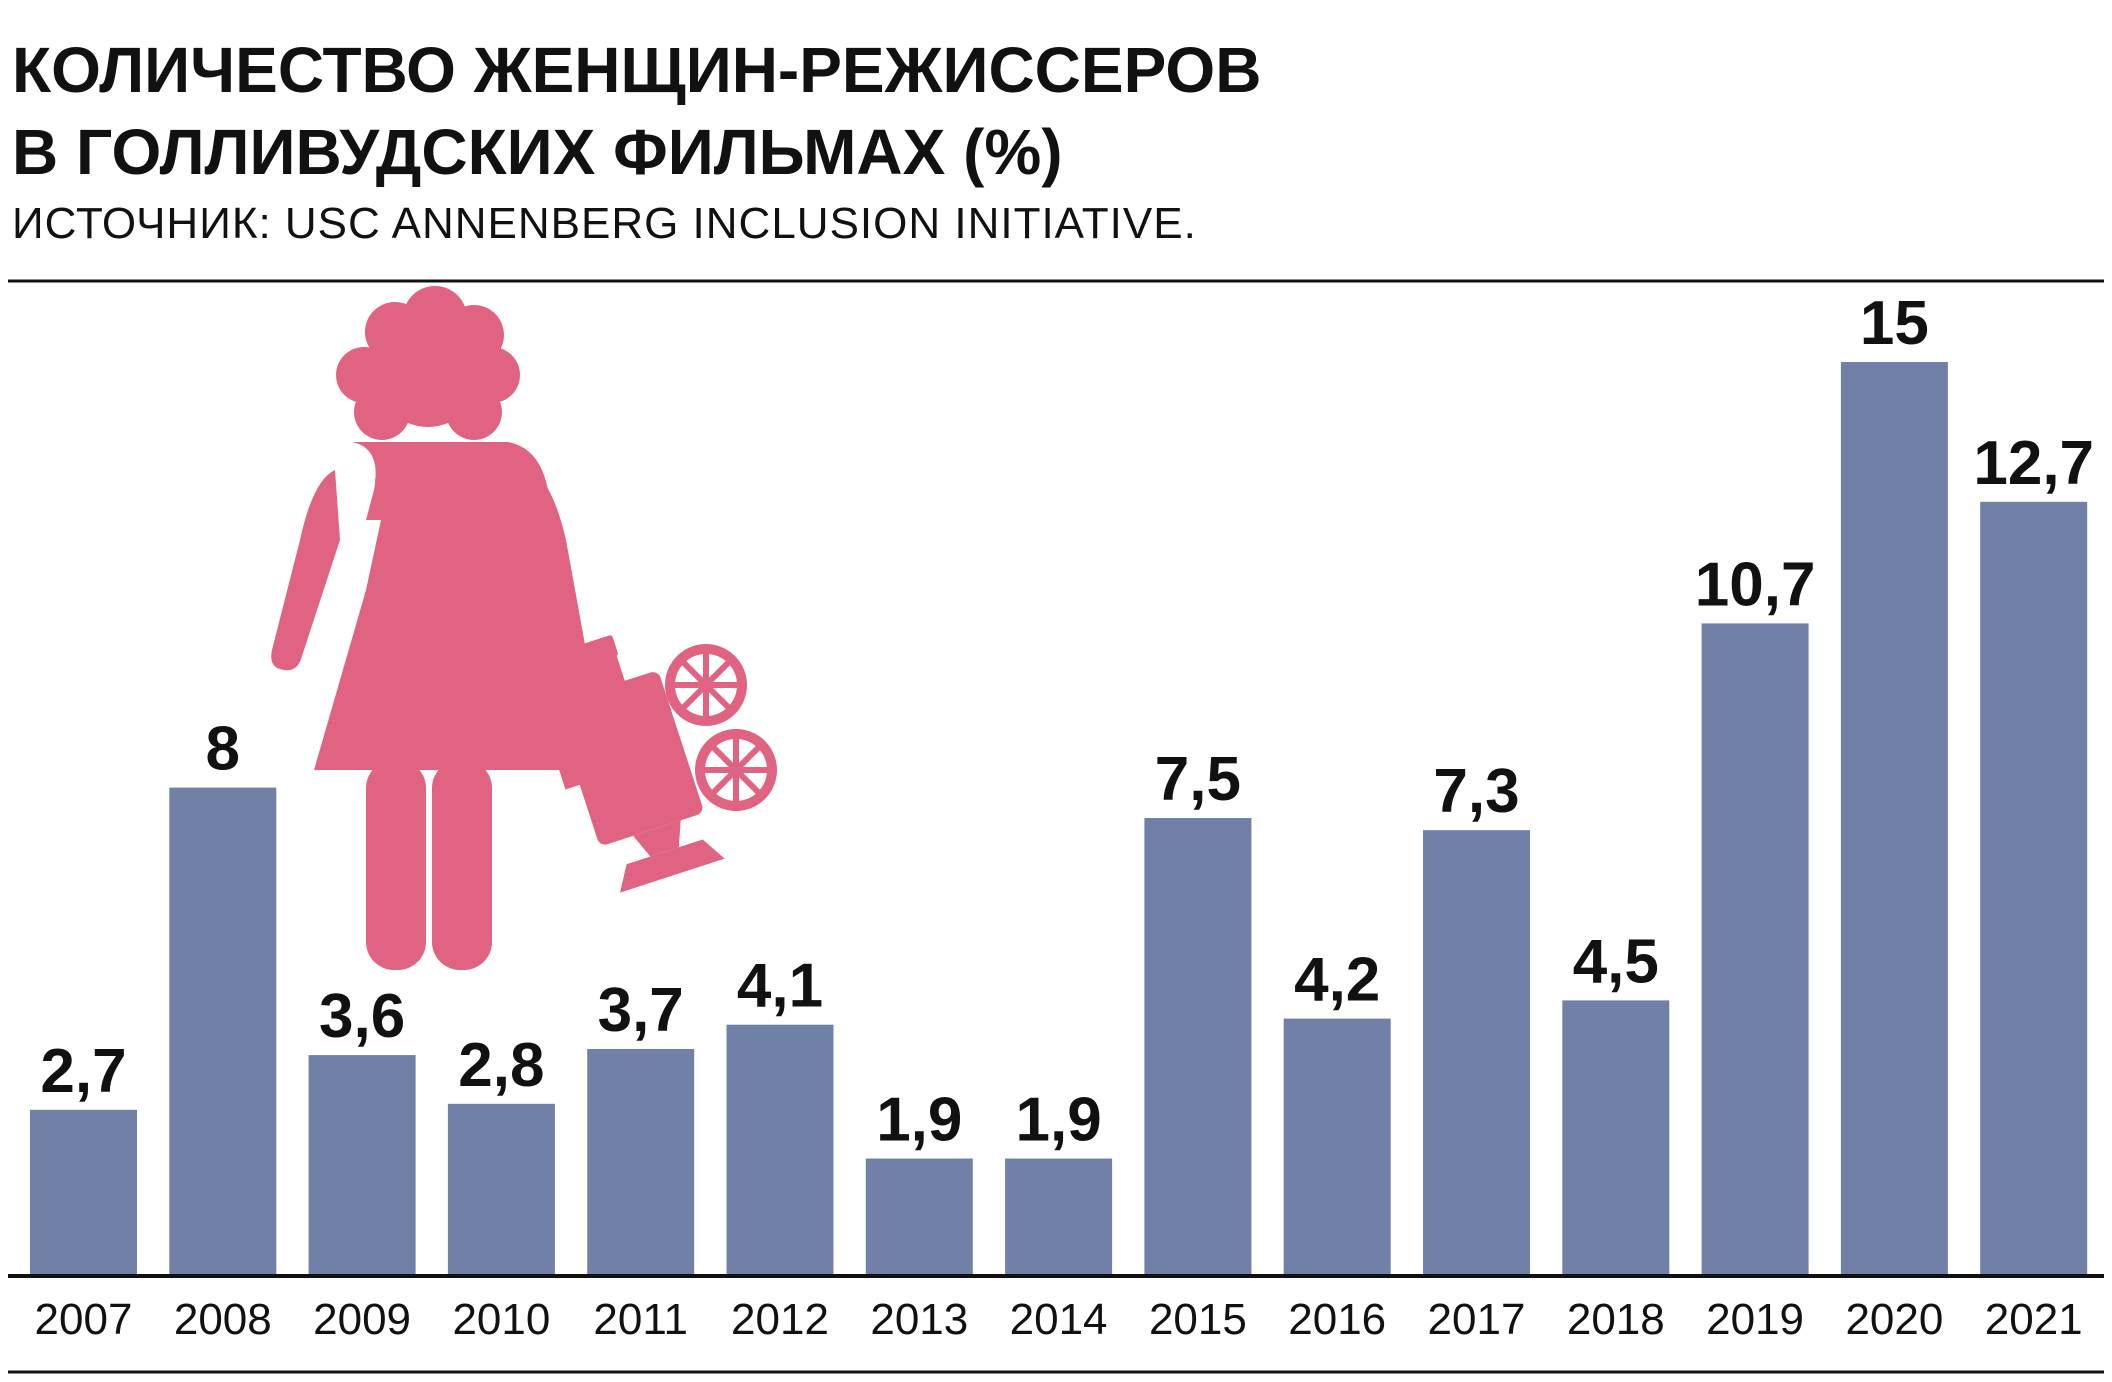  What do you see at coordinates (1755, 1319) in the screenshot?
I see `tick-label-2019: 2019` at bounding box center [1755, 1319].